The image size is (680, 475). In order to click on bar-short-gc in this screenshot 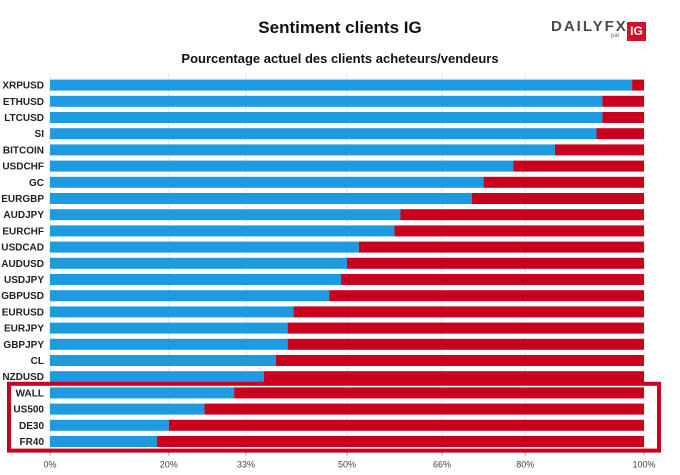, I will do `click(563, 182)`.